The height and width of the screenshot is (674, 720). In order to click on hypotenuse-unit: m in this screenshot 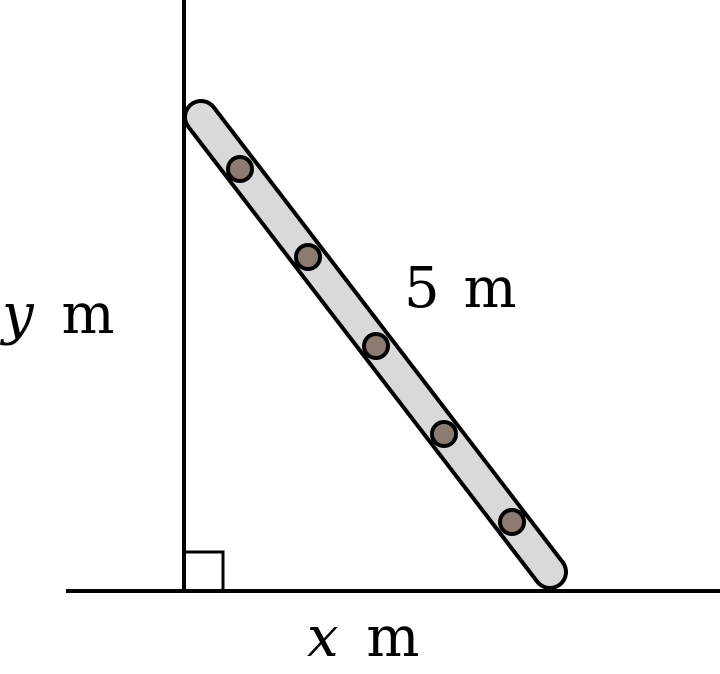, I will do `click(489, 288)`.